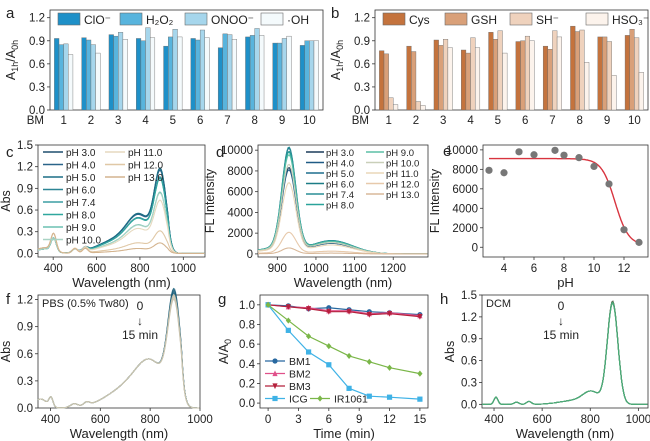 This screenshot has height=441, width=650. Describe the element at coordinates (25, 168) in the screenshot. I see `y-tick-label: 1.2` at that location.